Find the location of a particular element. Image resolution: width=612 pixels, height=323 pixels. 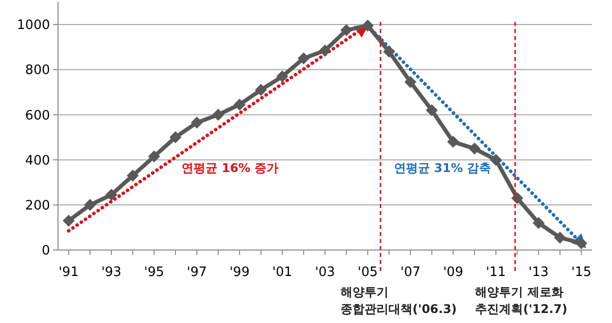

x-tick-label: '03 is located at coordinates (325, 272).